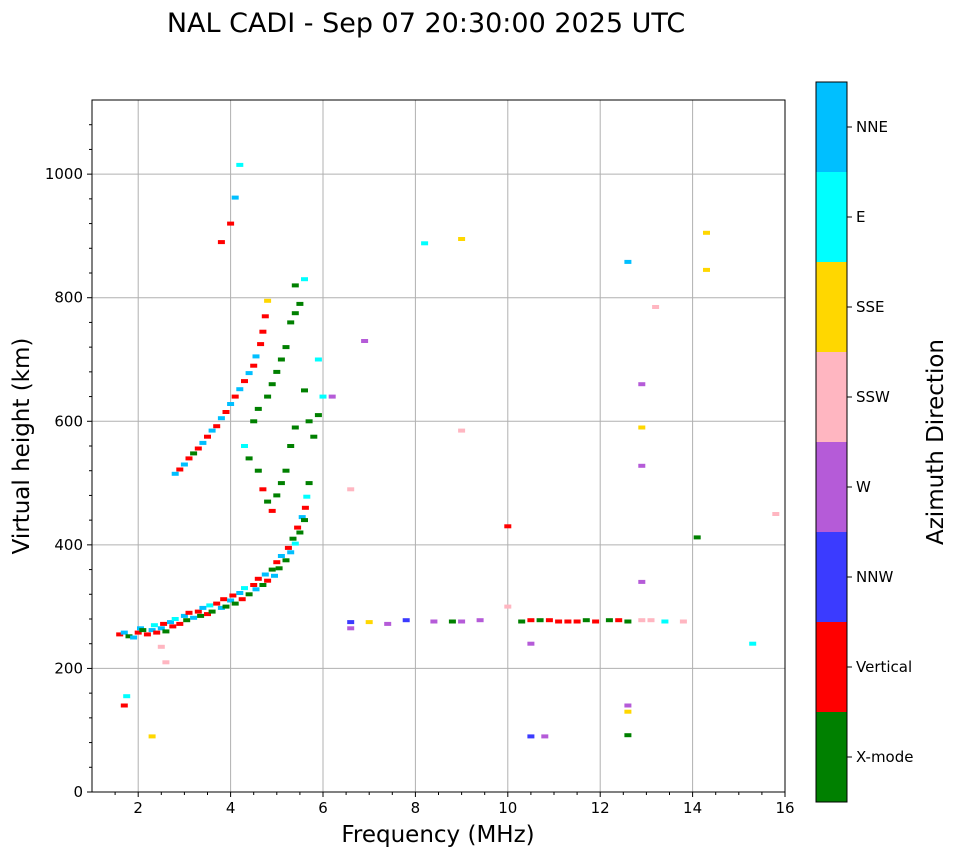 The width and height of the screenshot is (958, 857). I want to click on y-tick-label: 400, so click(68, 545).